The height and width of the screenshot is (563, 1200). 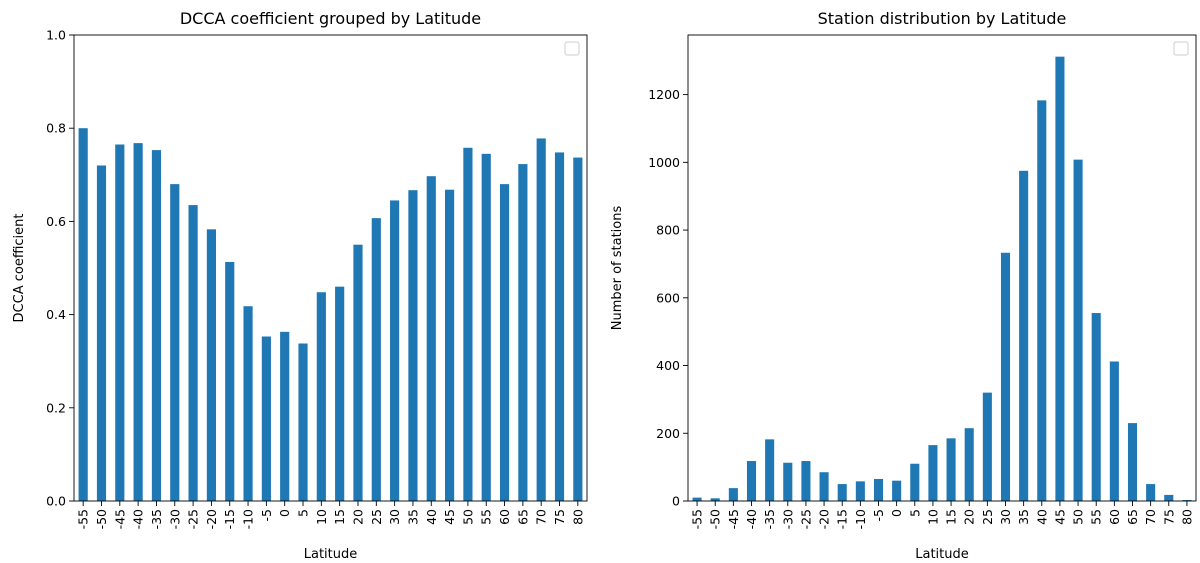 I want to click on stations-chart-title: Station distribution by Latitude, so click(x=942, y=18).